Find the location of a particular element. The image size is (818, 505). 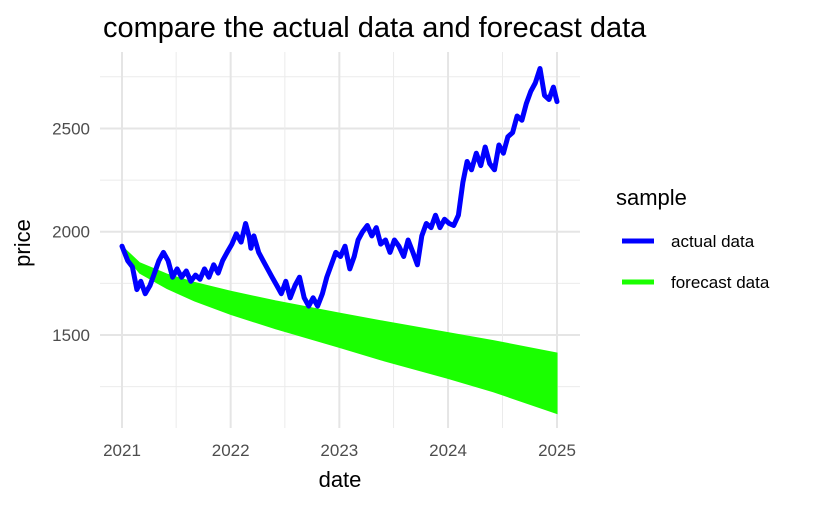

y-tick-label: 2000 is located at coordinates (71, 232).